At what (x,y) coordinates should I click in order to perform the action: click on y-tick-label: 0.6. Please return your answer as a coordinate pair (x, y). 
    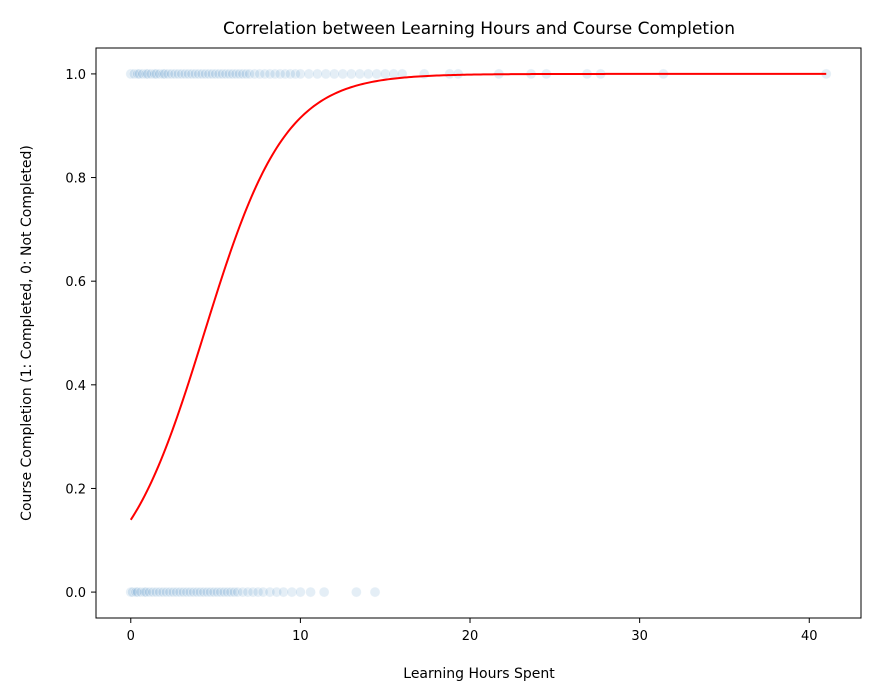
    Looking at the image, I should click on (75, 282).